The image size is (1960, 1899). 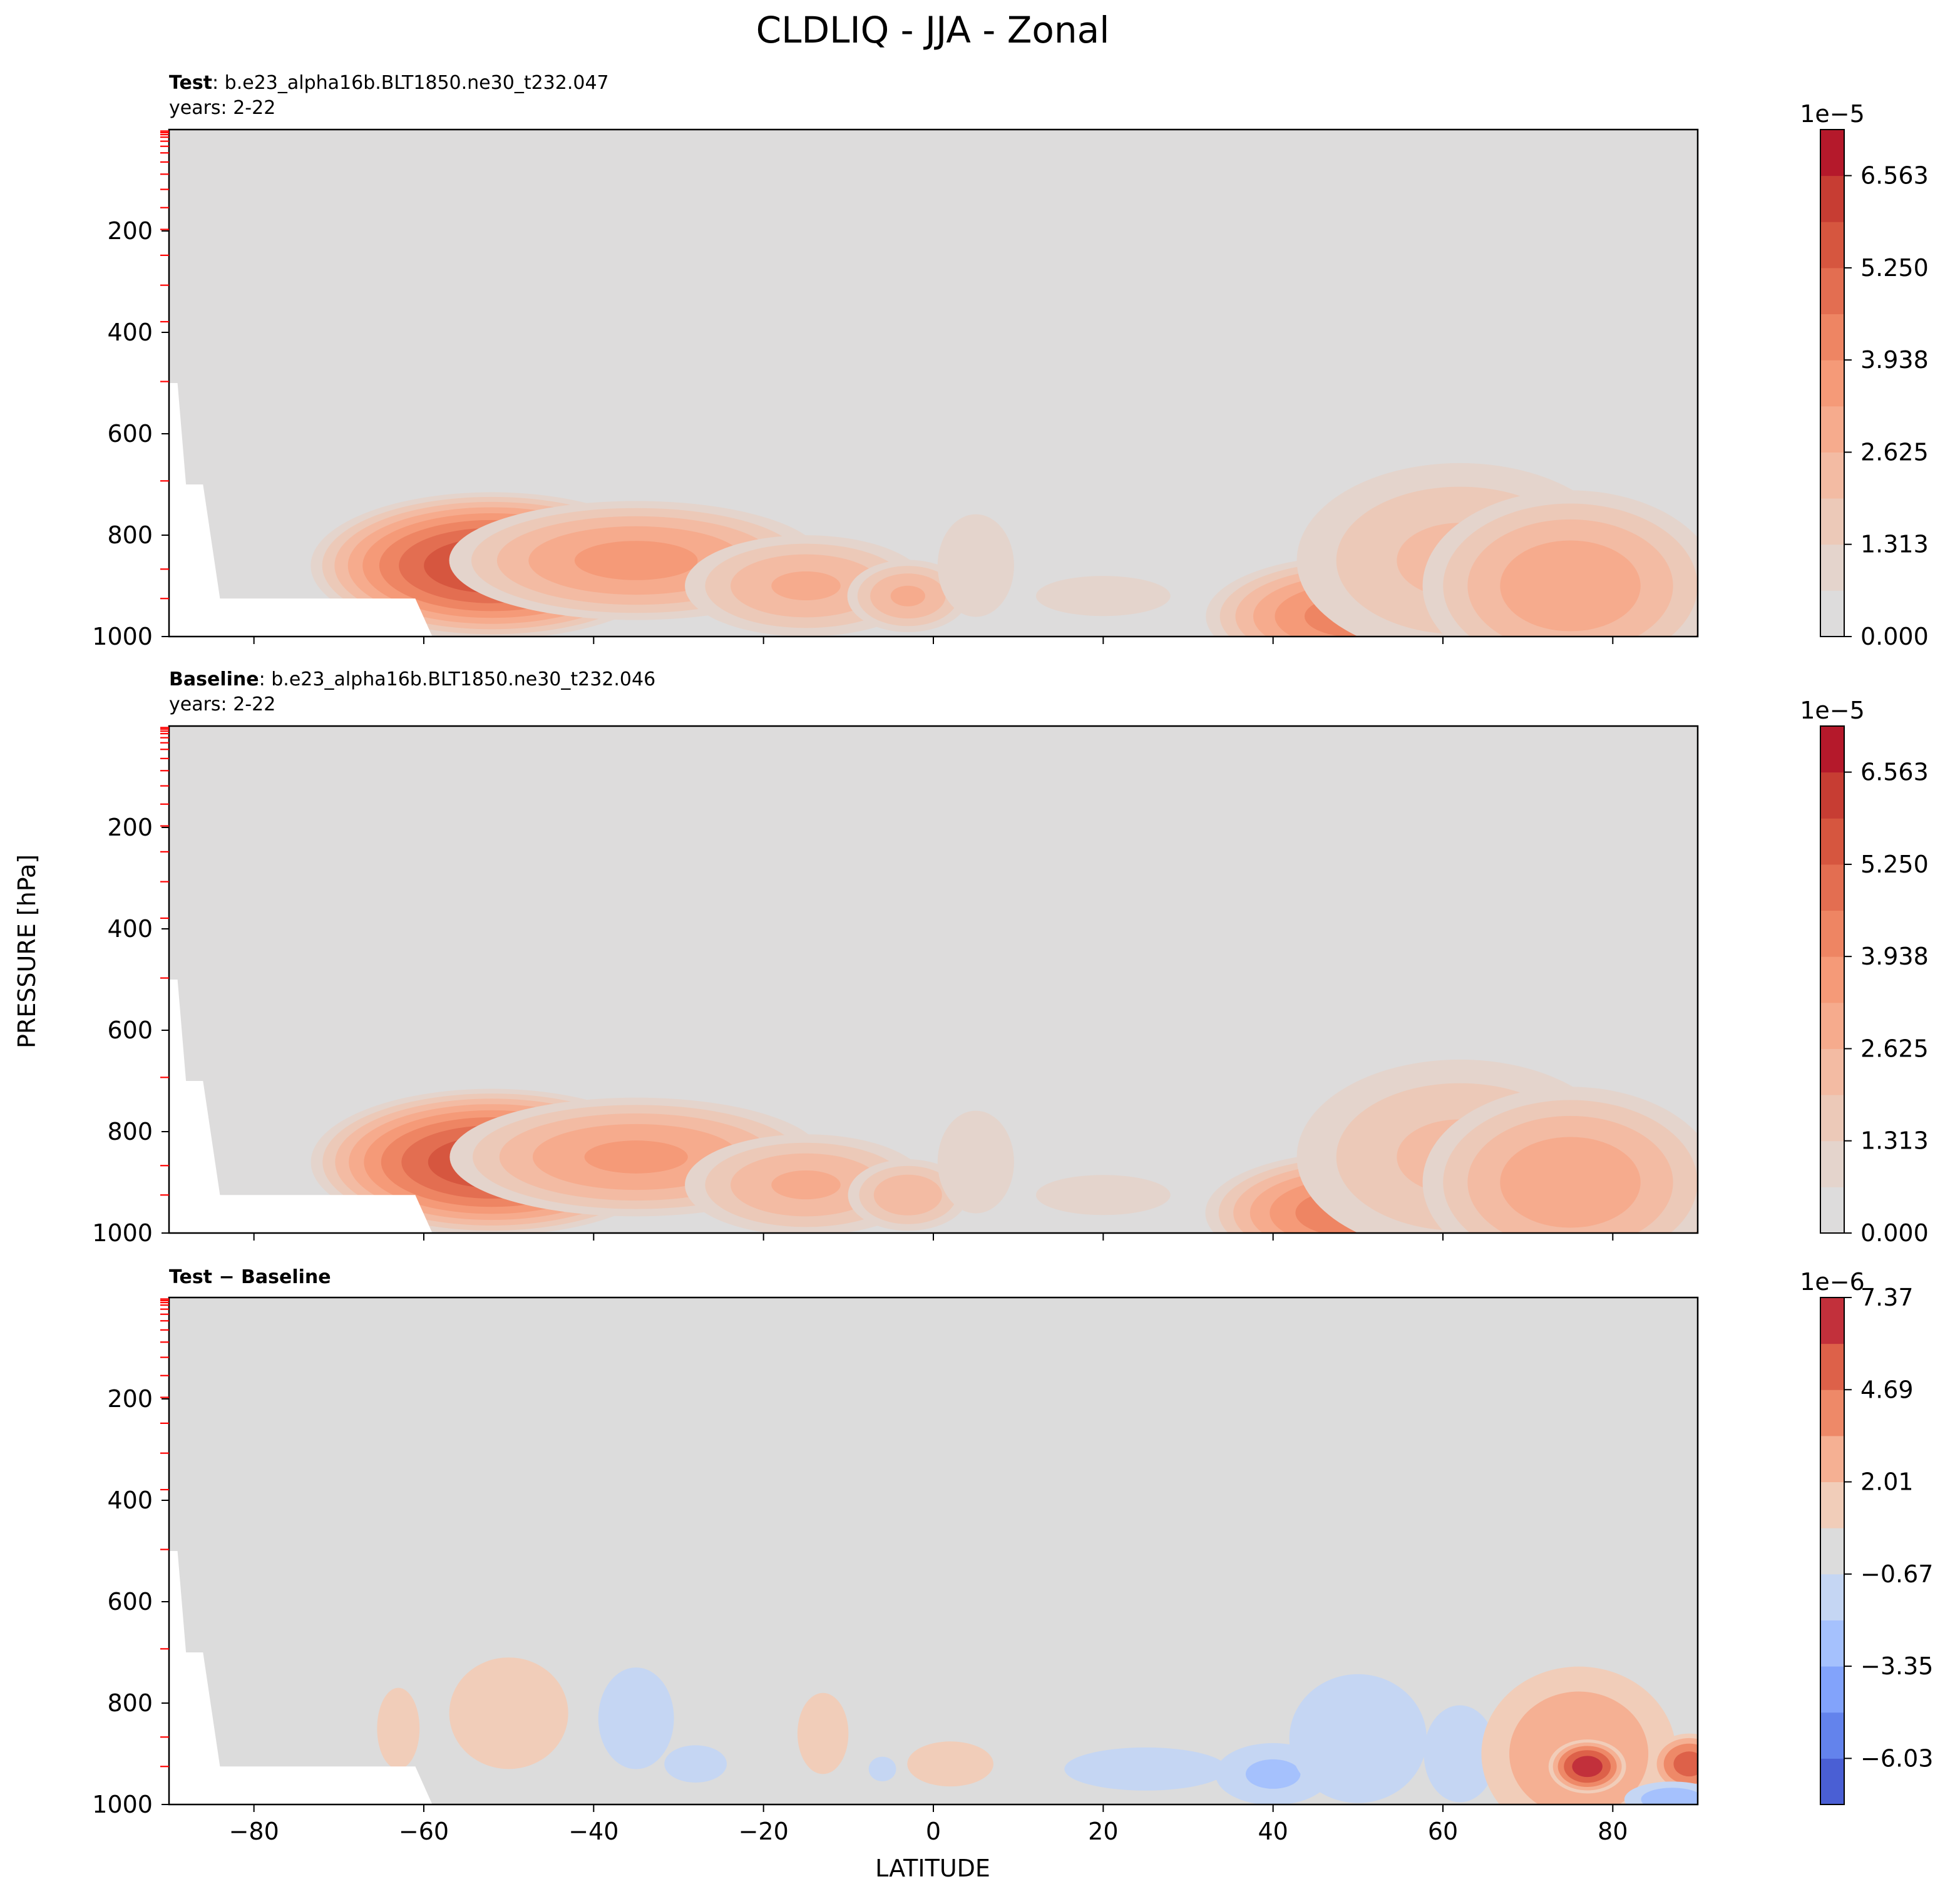 What do you see at coordinates (1613, 1831) in the screenshot?
I see `x-tick-label: 80` at bounding box center [1613, 1831].